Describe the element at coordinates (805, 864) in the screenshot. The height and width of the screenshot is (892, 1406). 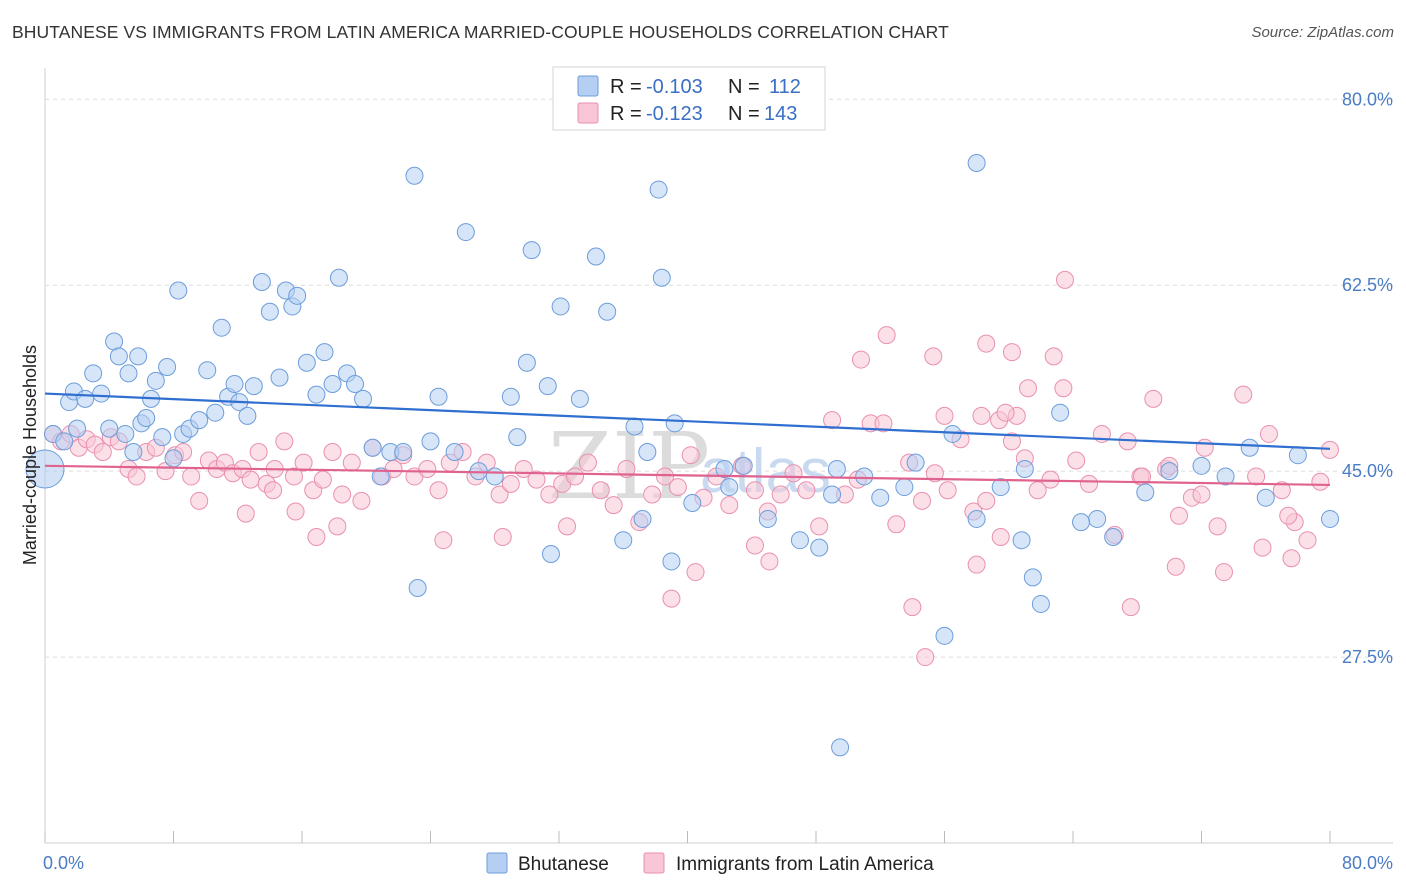
I see `legend-label-immigrants: Immigrants from Latin America` at that location.